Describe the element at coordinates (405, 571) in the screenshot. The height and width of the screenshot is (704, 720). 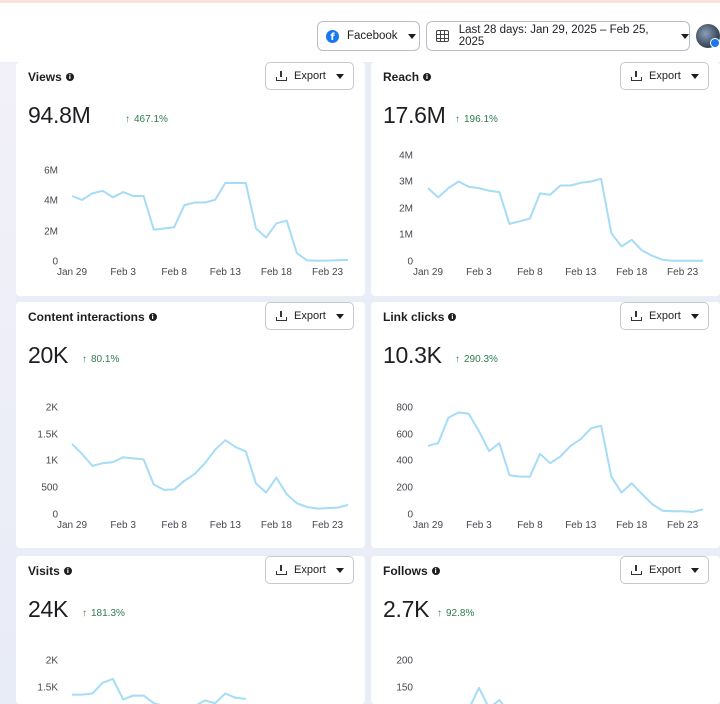
I see `card-title-label: Follows` at that location.